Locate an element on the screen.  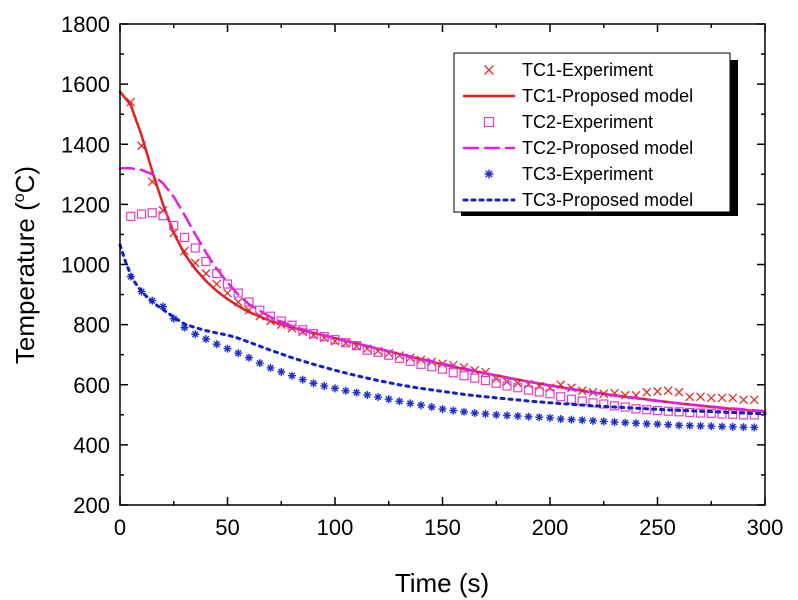
y-tick-label: 1000 is located at coordinates (85, 265).